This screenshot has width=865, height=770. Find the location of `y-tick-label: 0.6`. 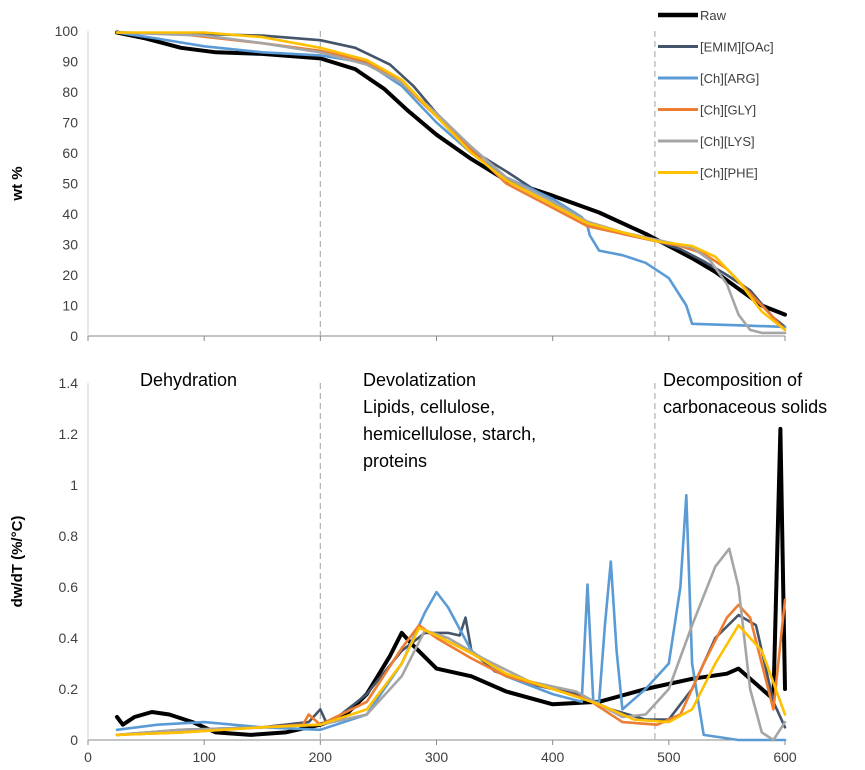

y-tick-label: 0.6 is located at coordinates (69, 587).